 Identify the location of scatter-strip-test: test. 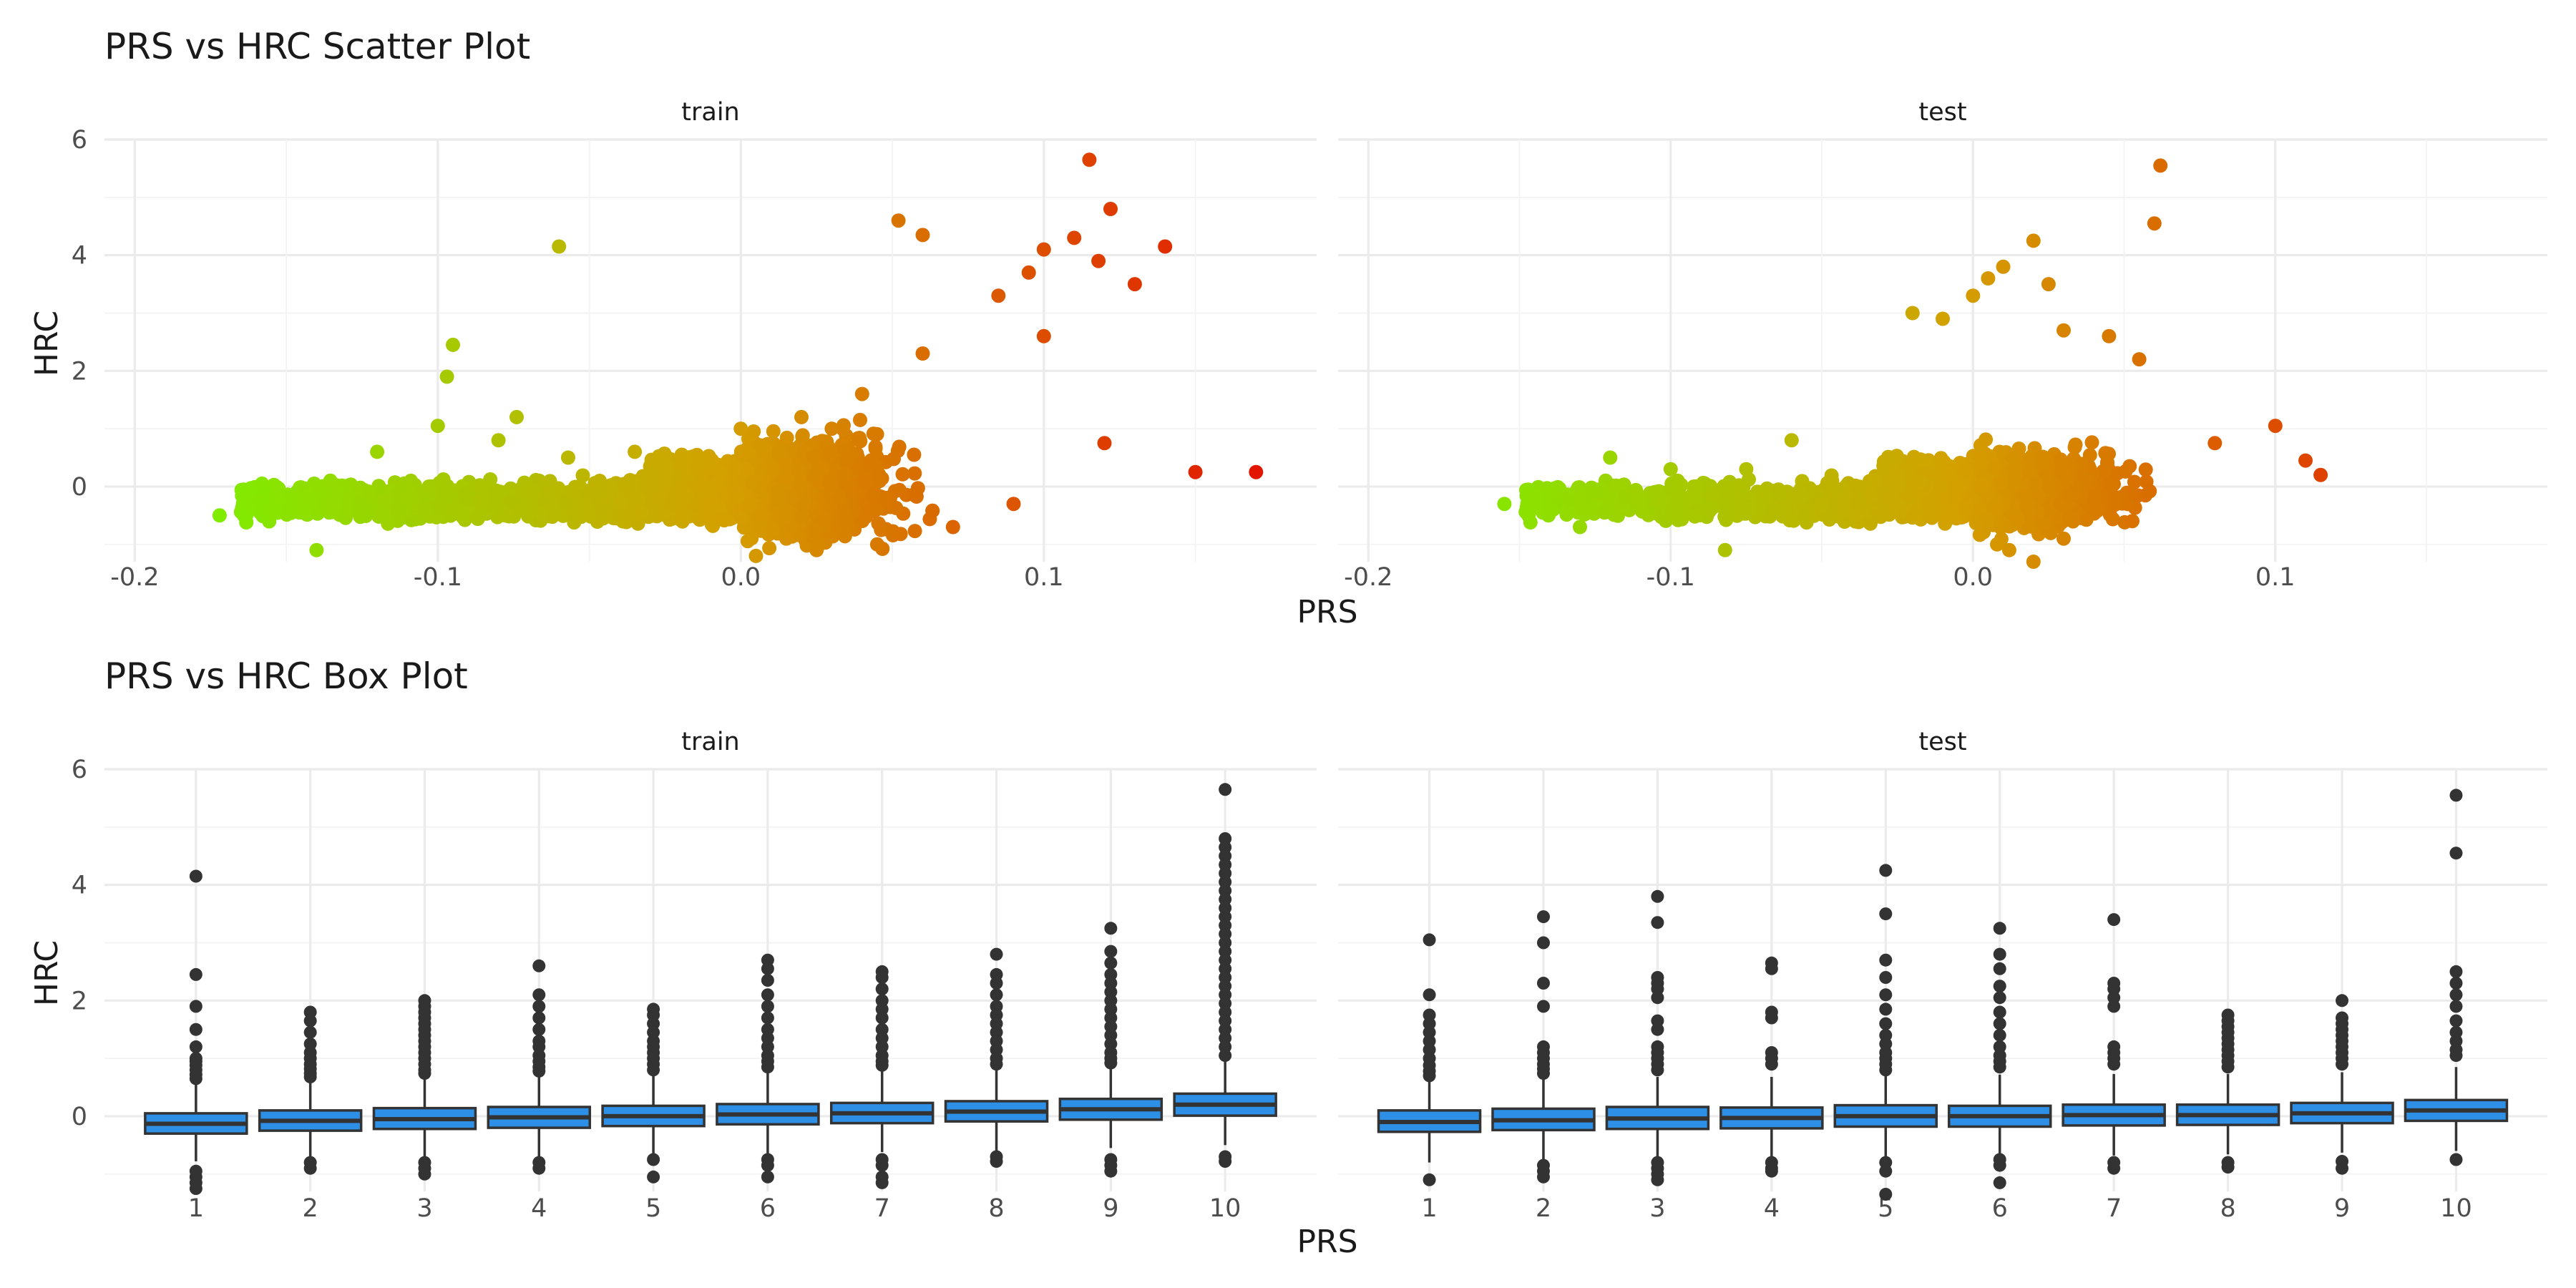
(1942, 112).